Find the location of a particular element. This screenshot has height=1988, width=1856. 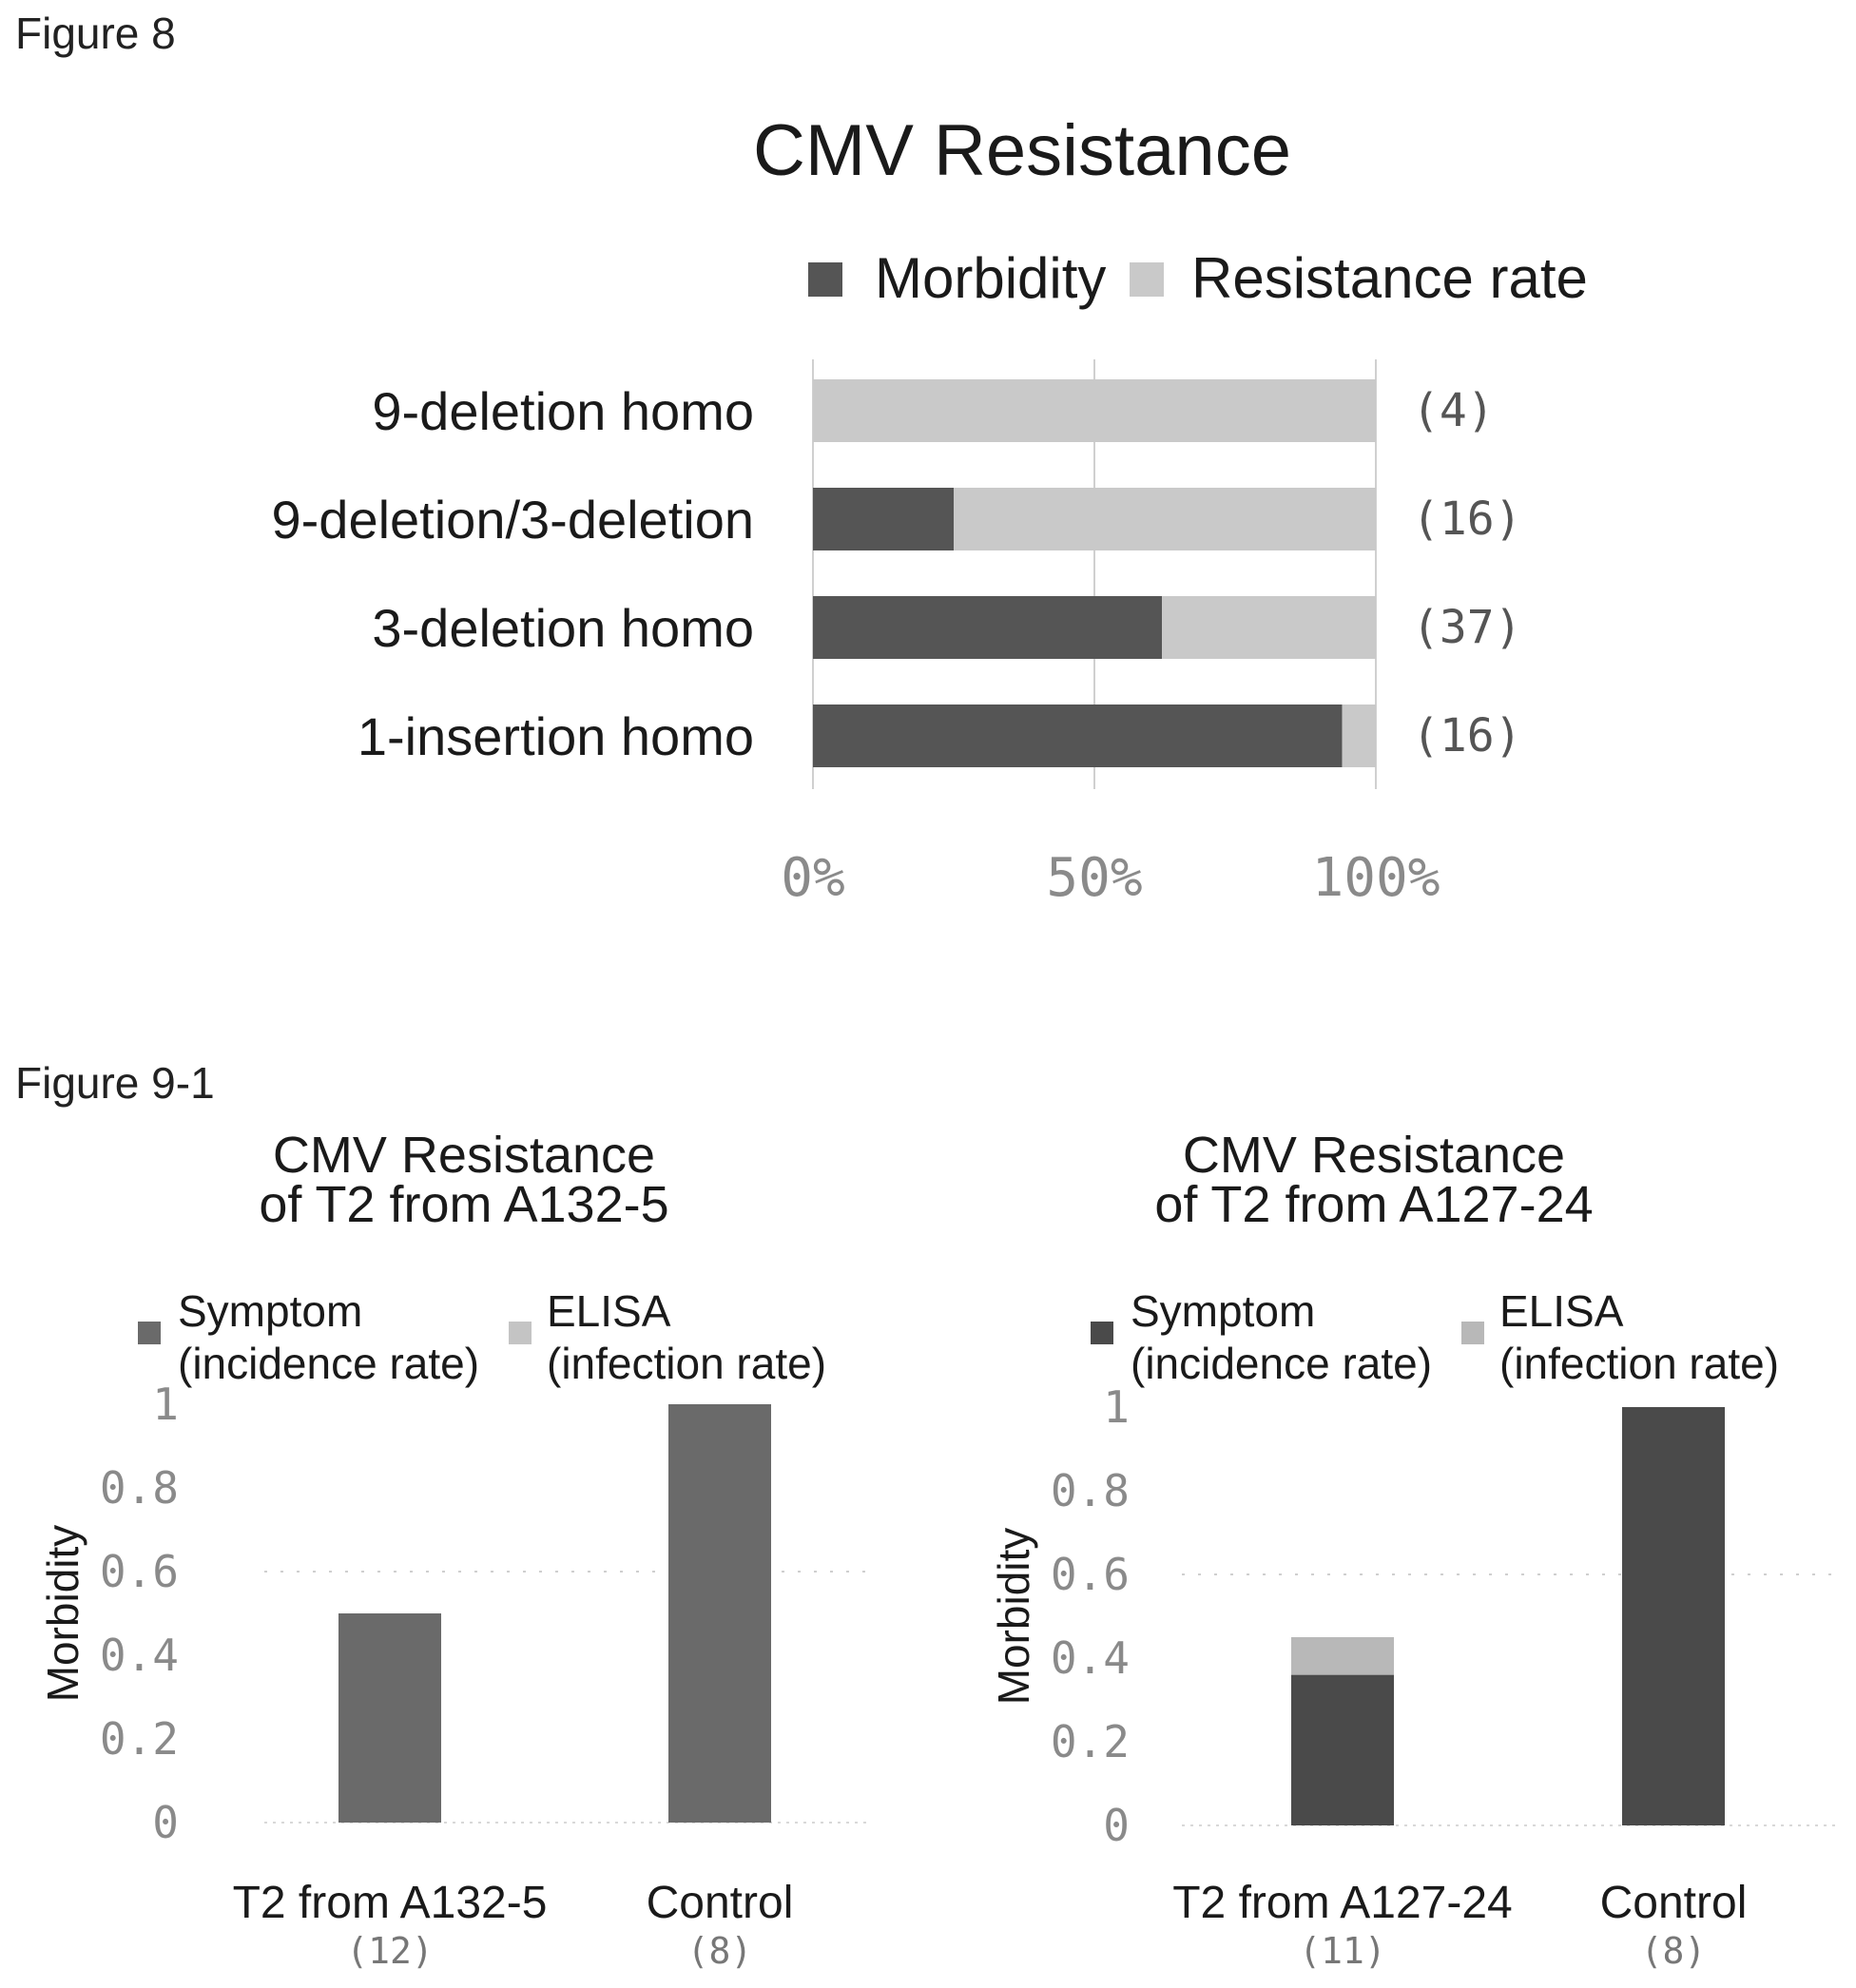

category-label: 9-deletion homo is located at coordinates (563, 411).